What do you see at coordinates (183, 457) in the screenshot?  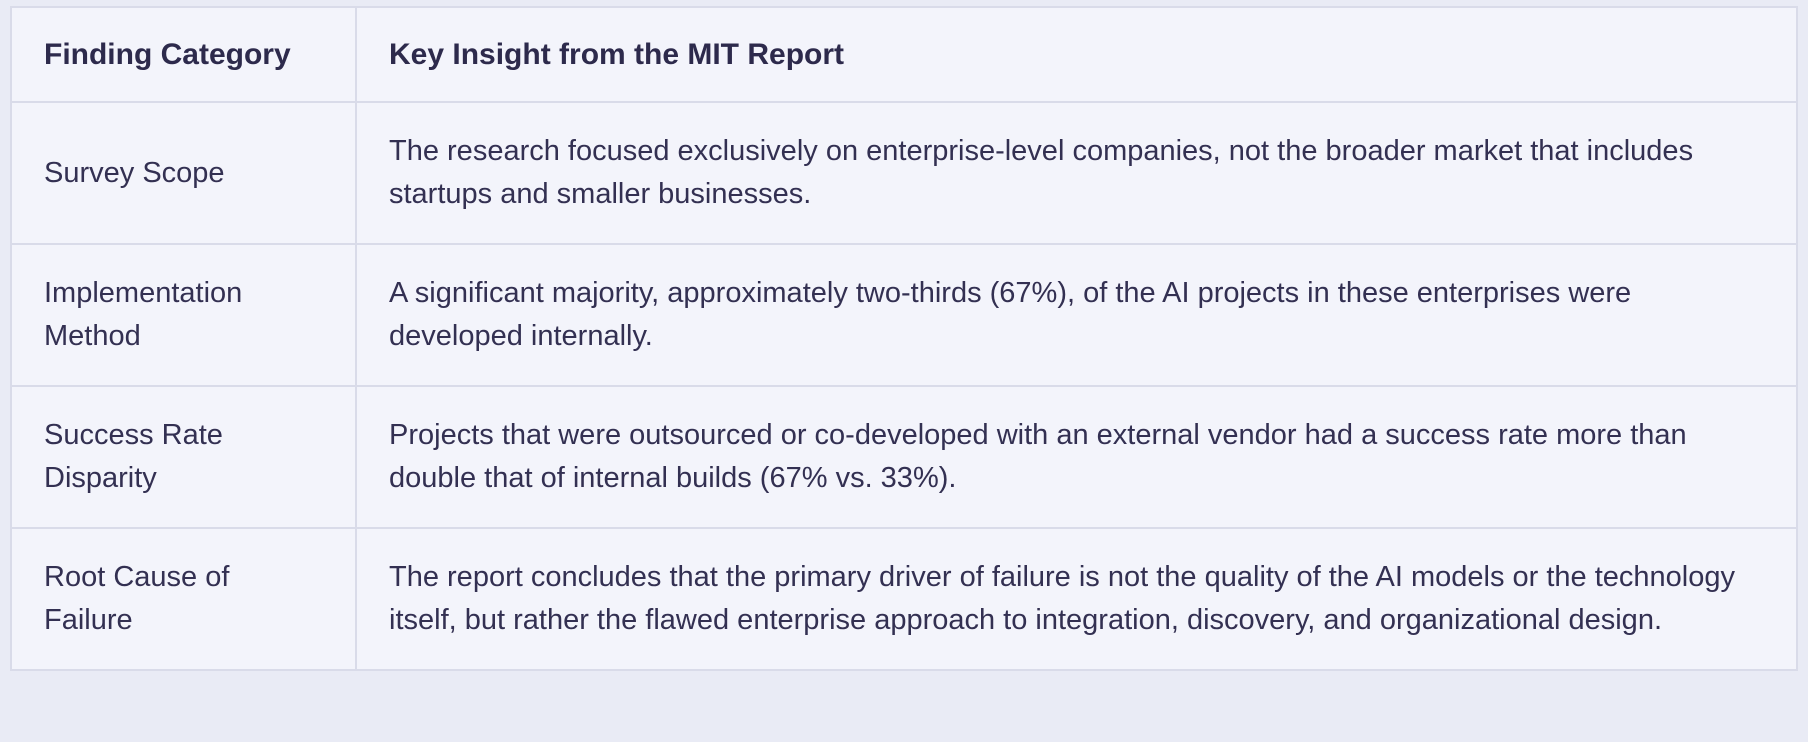 I see `cell-category-success-rate-disparity: Success Rate Disparity` at bounding box center [183, 457].